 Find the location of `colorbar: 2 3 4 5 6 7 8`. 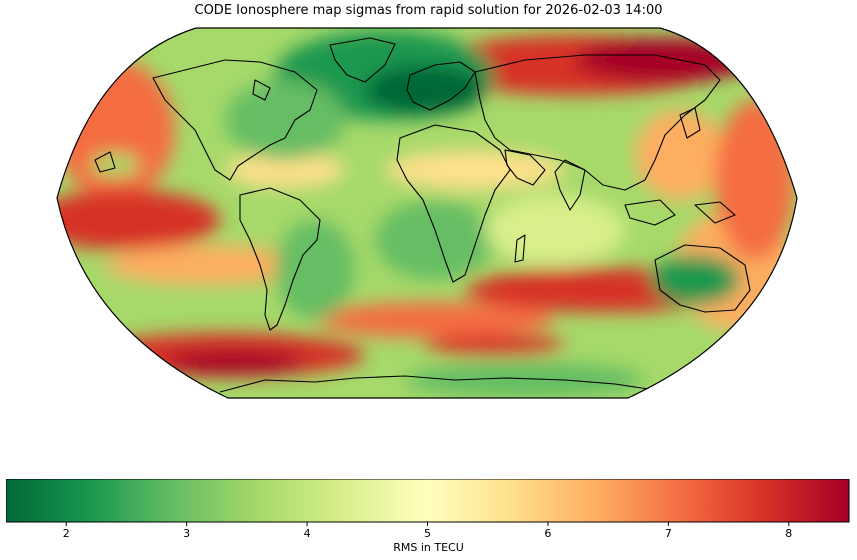

colorbar: 2 3 4 5 6 7 8 is located at coordinates (428, 509).